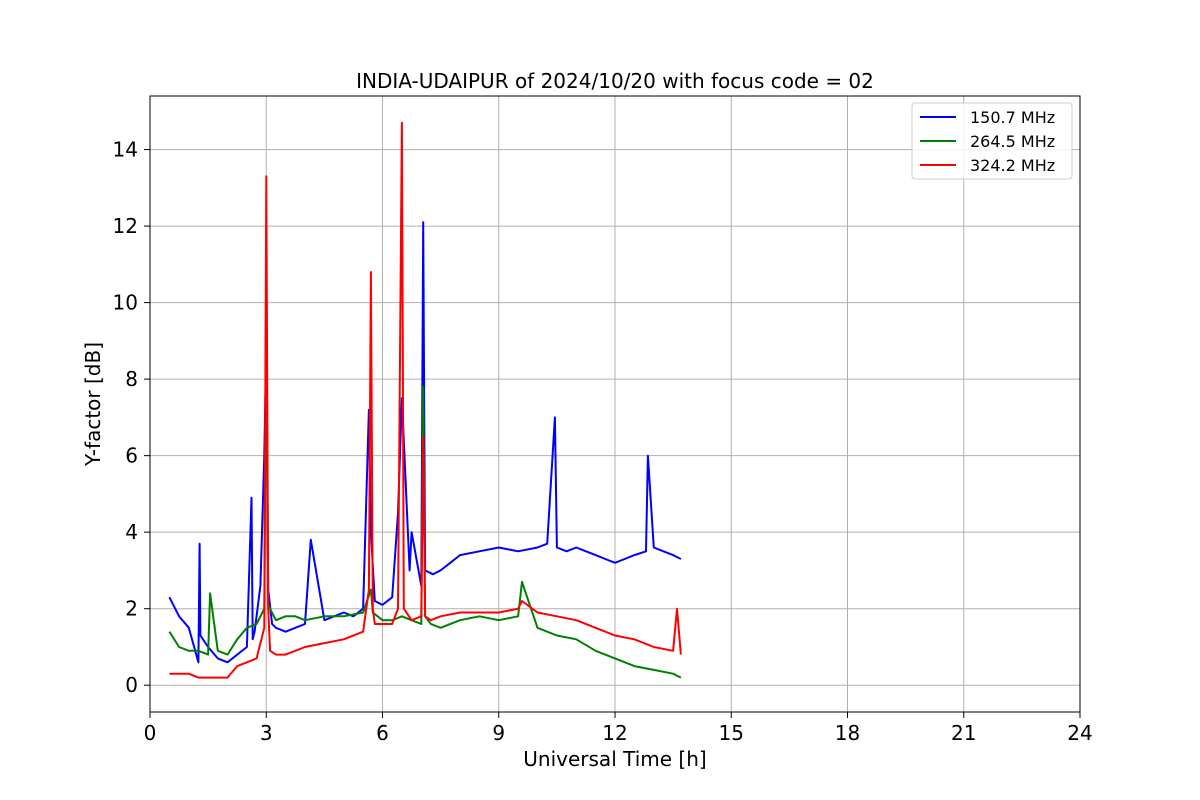  What do you see at coordinates (1079, 733) in the screenshot?
I see `x-tick-label: 24` at bounding box center [1079, 733].